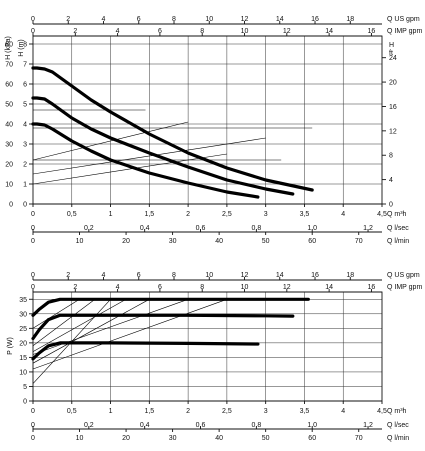  Describe the element at coordinates (9, 125) in the screenshot. I see `y-axis-tick-label-kpa: 40` at that location.